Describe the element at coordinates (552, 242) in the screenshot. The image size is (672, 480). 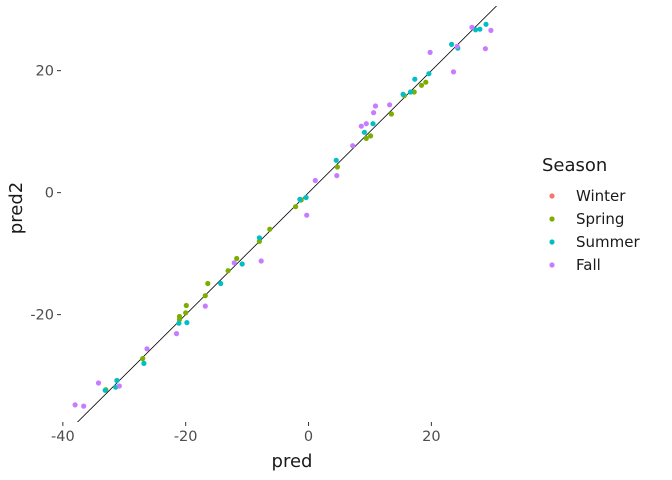
I see `legend-key-summer` at that location.